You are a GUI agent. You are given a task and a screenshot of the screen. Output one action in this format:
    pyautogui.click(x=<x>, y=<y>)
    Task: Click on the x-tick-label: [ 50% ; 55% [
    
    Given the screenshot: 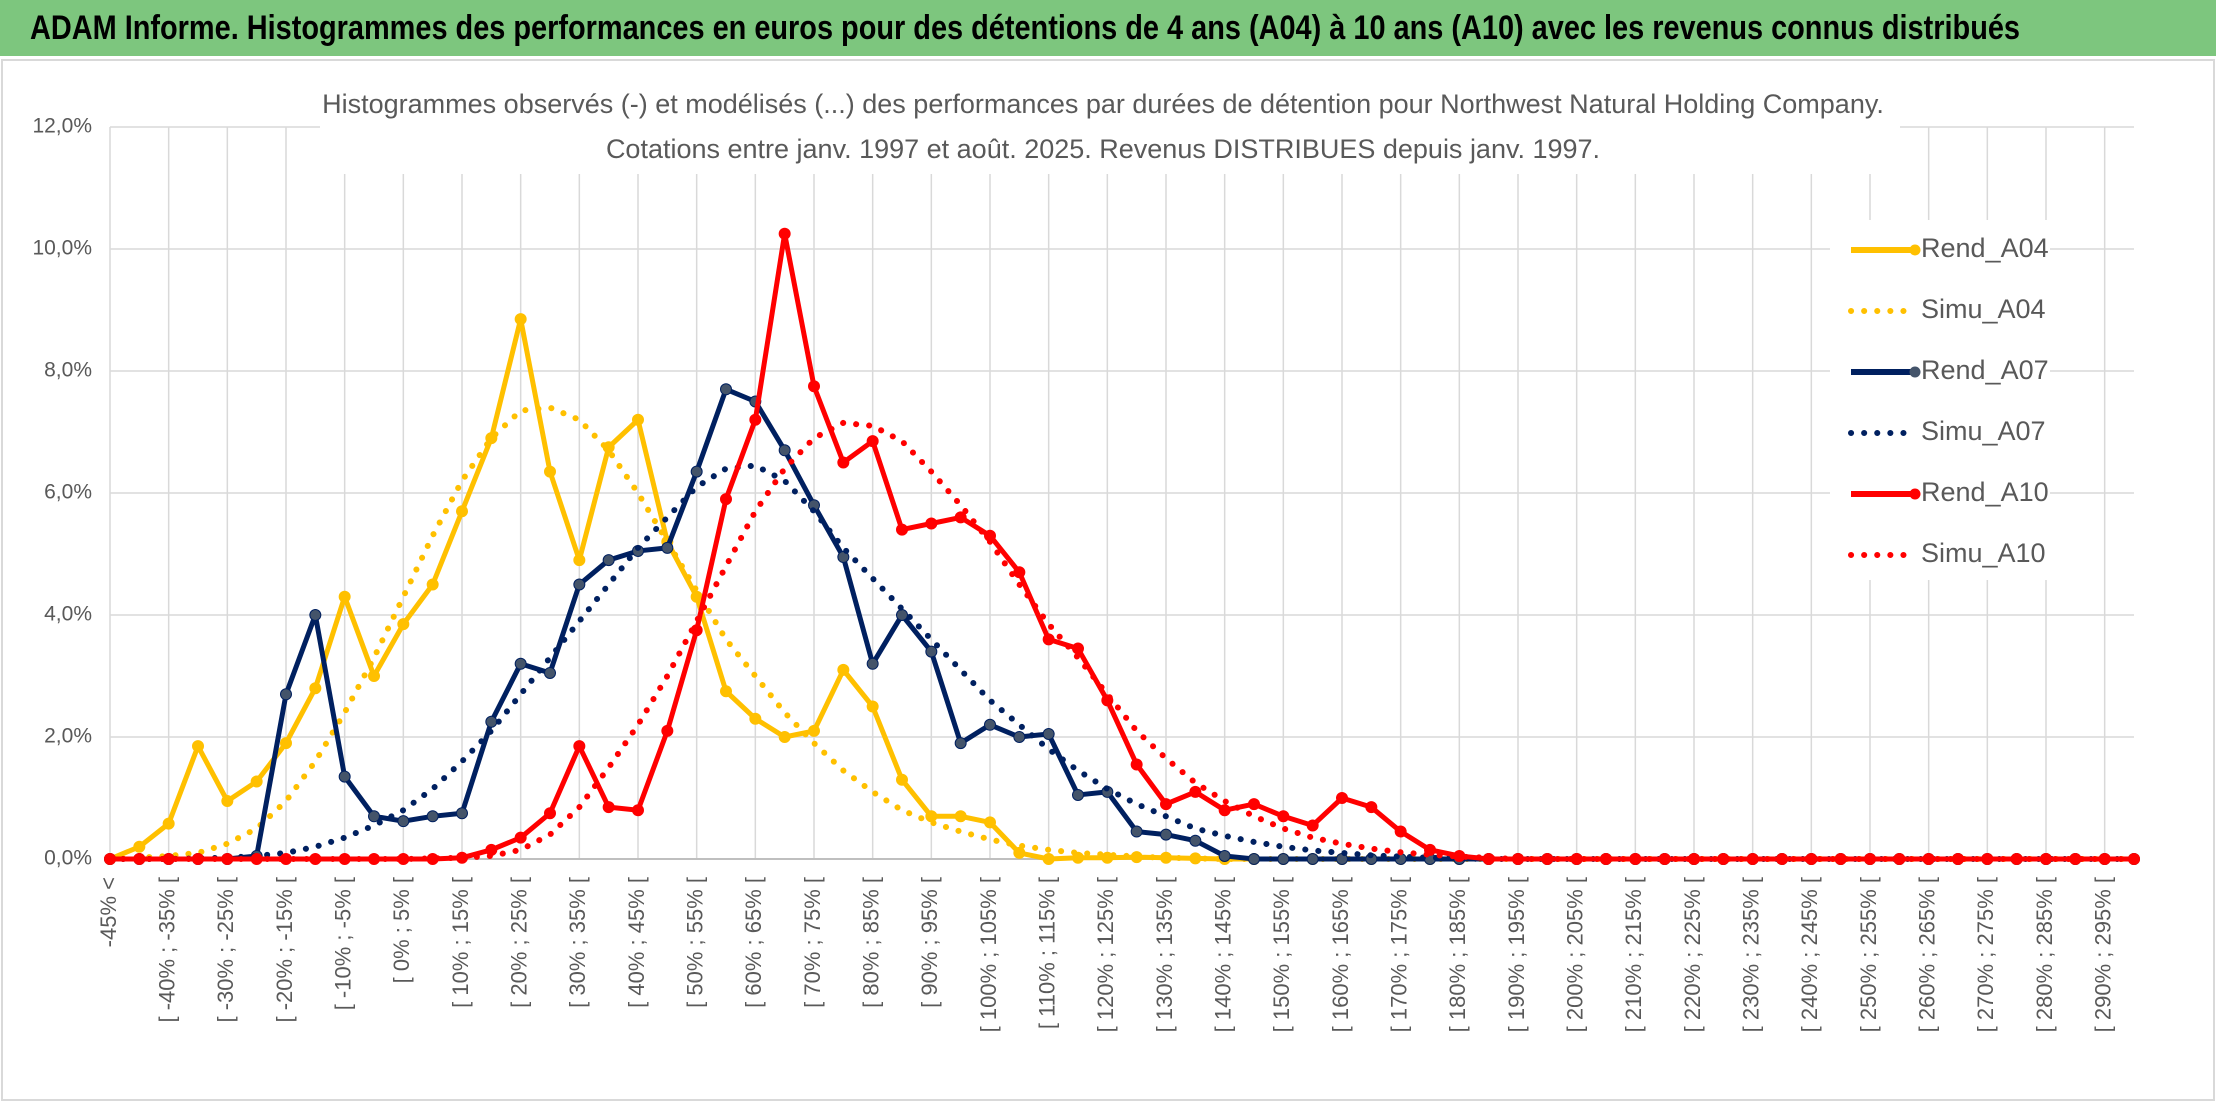 What is the action you would take?
    pyautogui.click(x=694, y=942)
    